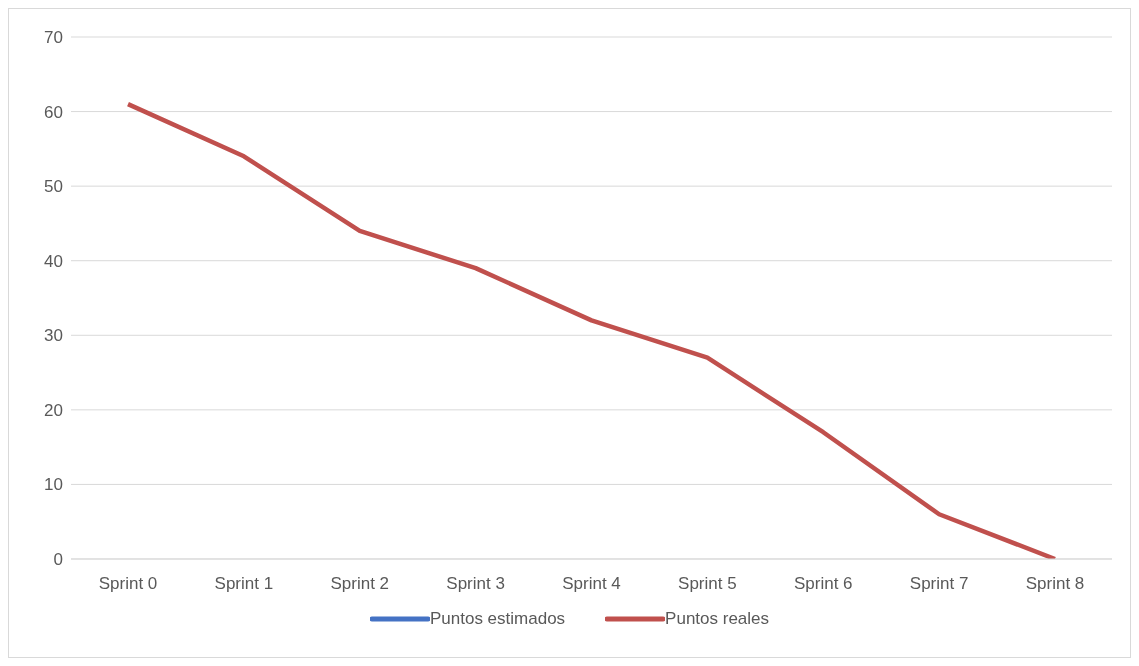 The height and width of the screenshot is (666, 1139). Describe the element at coordinates (823, 584) in the screenshot. I see `x-tick-label: Sprint 6` at that location.